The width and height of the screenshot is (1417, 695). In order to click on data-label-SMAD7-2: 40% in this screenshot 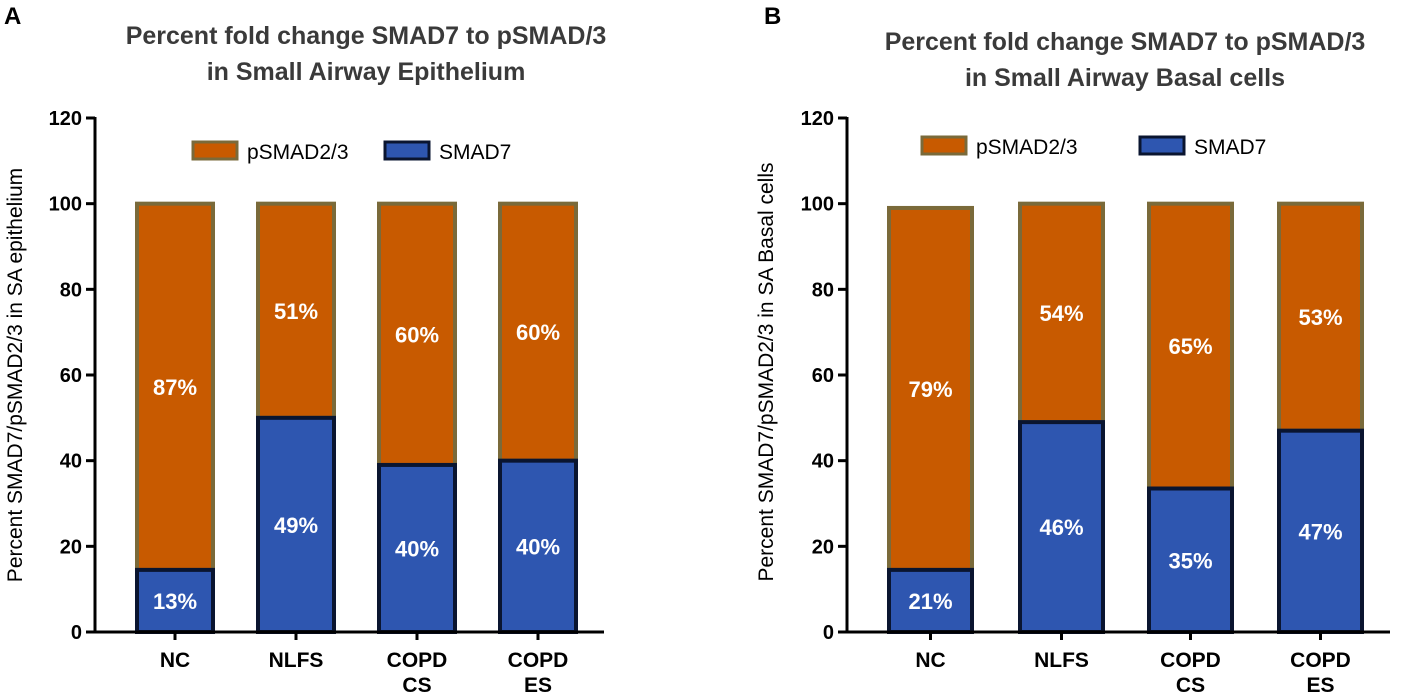, I will do `click(417, 548)`.